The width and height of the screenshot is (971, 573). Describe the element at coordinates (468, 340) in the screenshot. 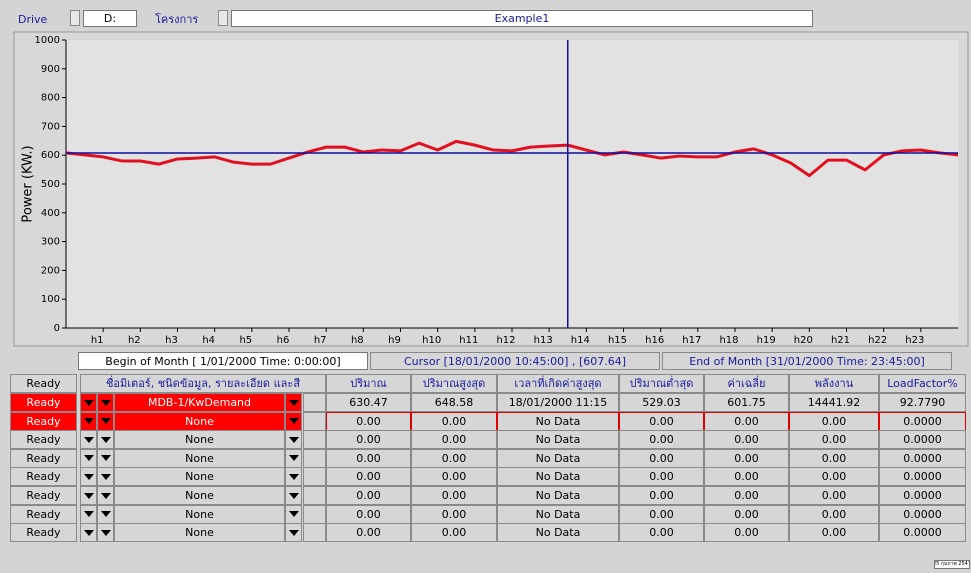

I see `x-tick-label: h11` at that location.